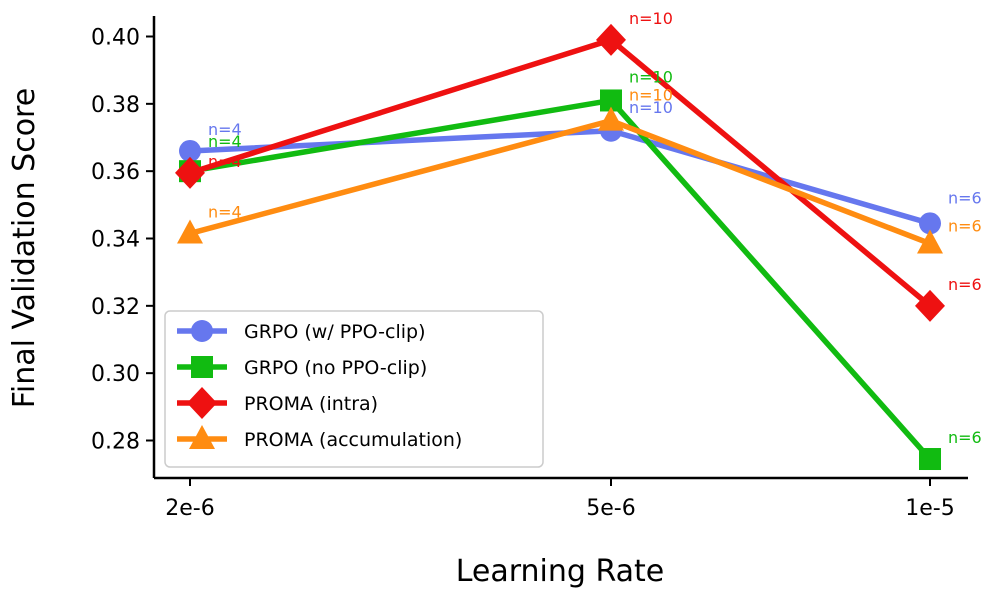  Describe the element at coordinates (115, 172) in the screenshot. I see `y-tick-label: 0.36` at that location.